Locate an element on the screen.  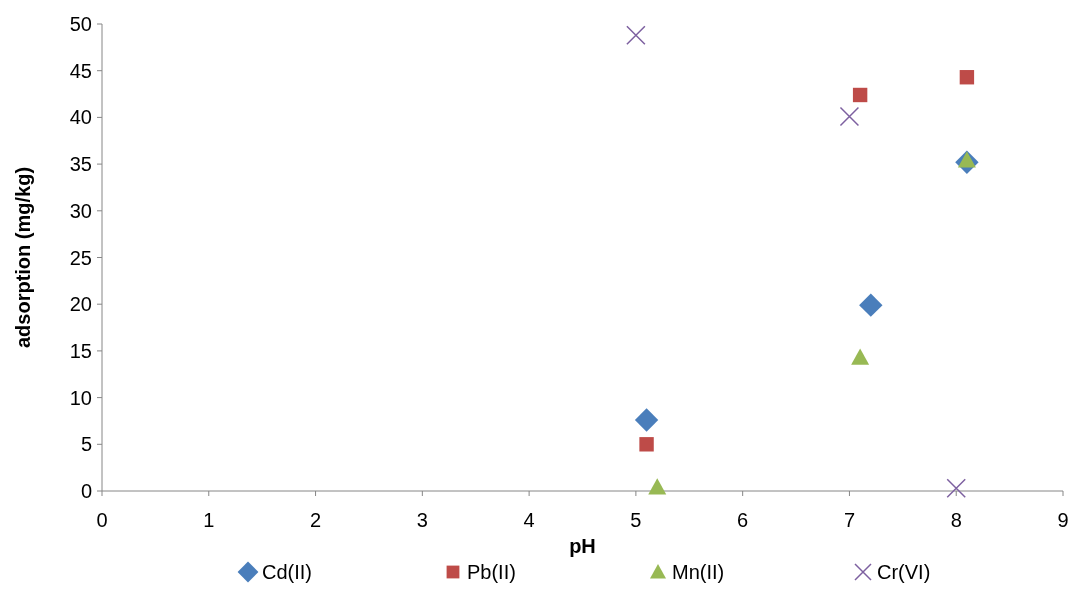
y-tick-label: 50 is located at coordinates (80, 24).